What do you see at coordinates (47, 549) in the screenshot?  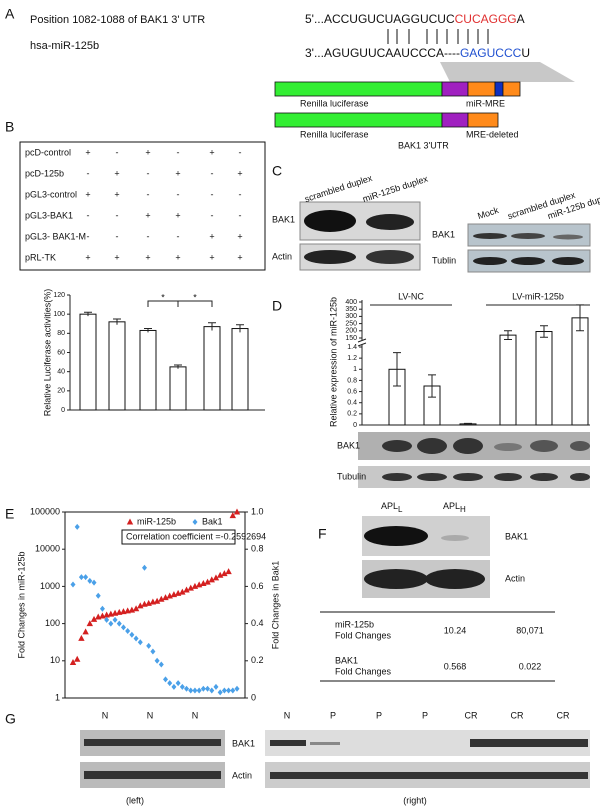 I see `y-tick-label: 10000` at bounding box center [47, 549].